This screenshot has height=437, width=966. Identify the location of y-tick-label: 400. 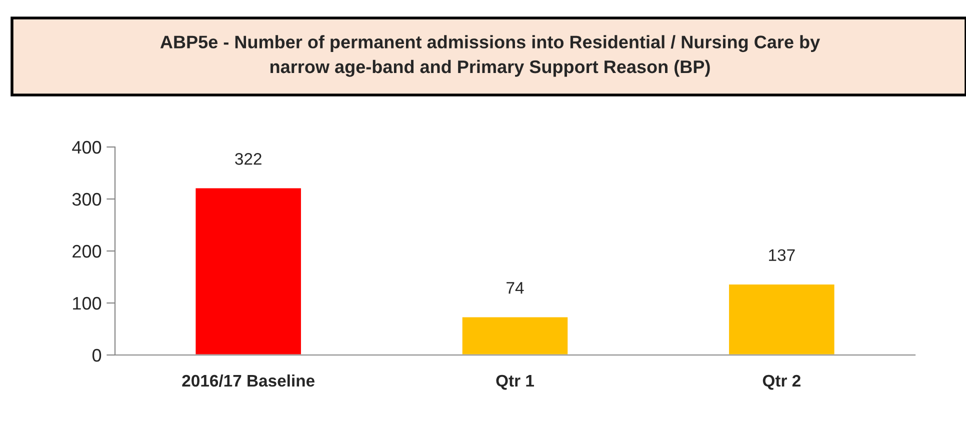
(87, 147).